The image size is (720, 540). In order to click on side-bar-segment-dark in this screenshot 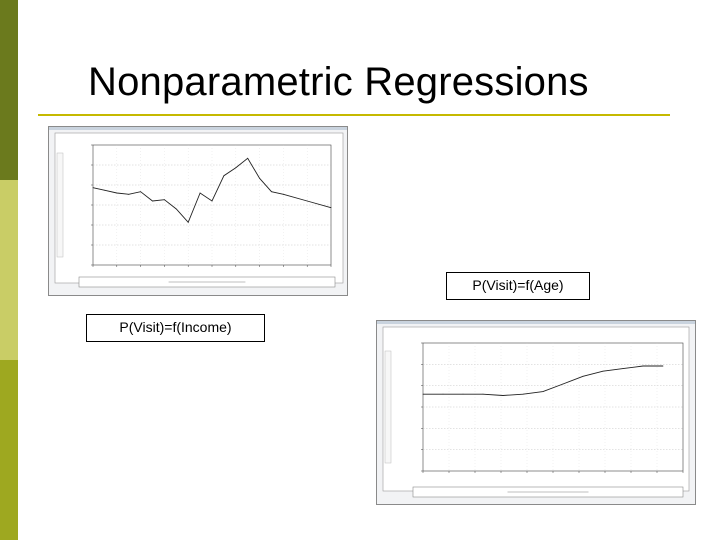, I will do `click(9, 90)`.